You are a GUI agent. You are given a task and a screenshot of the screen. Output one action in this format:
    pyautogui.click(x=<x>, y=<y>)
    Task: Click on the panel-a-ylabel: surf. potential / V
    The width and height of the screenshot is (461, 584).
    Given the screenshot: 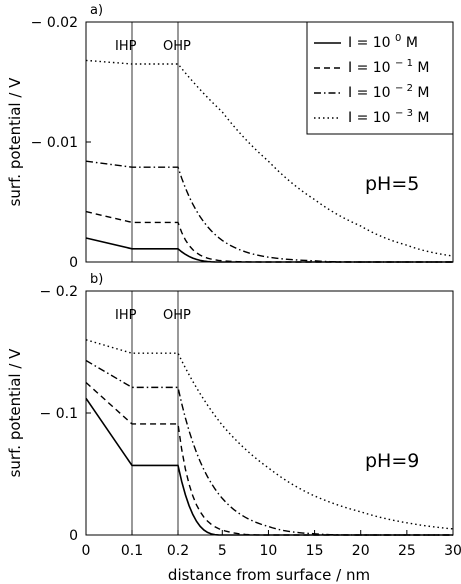 What is the action you would take?
    pyautogui.click(x=15, y=142)
    